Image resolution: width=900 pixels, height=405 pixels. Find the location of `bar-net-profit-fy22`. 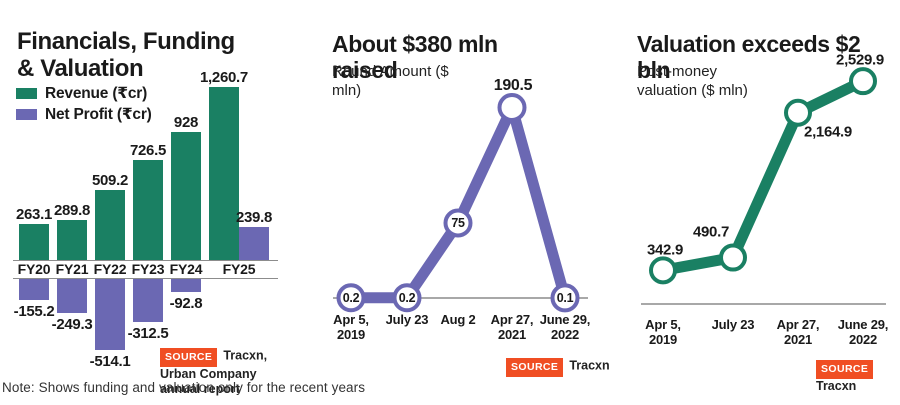

bar-net-profit-fy22 is located at coordinates (110, 314).